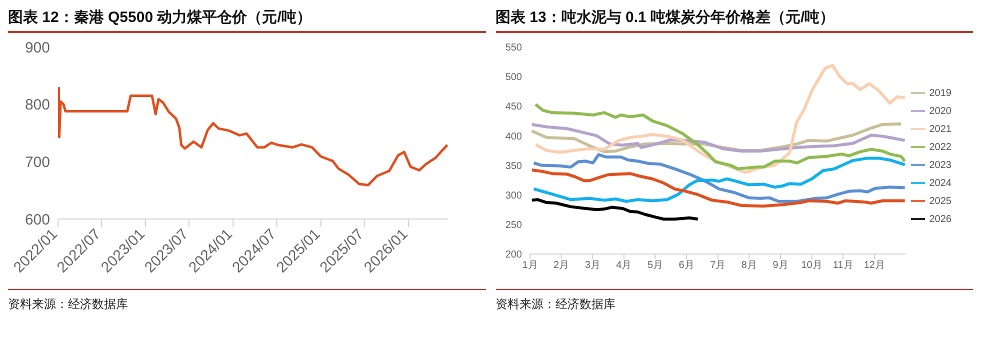 The image size is (986, 339). I want to click on legend-label: 2024, so click(940, 183).